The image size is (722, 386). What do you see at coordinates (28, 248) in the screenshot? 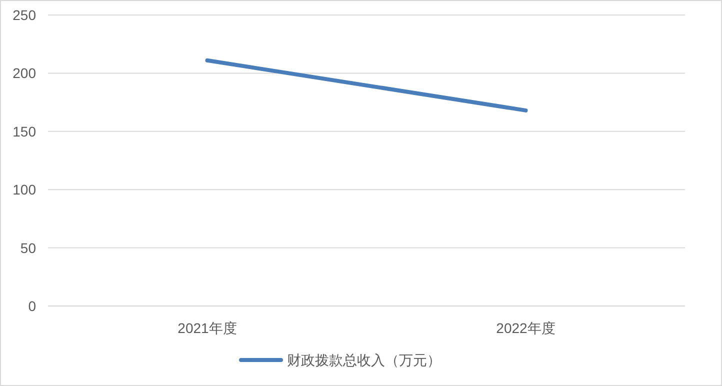
I see `y-tick-label: 50` at bounding box center [28, 248].